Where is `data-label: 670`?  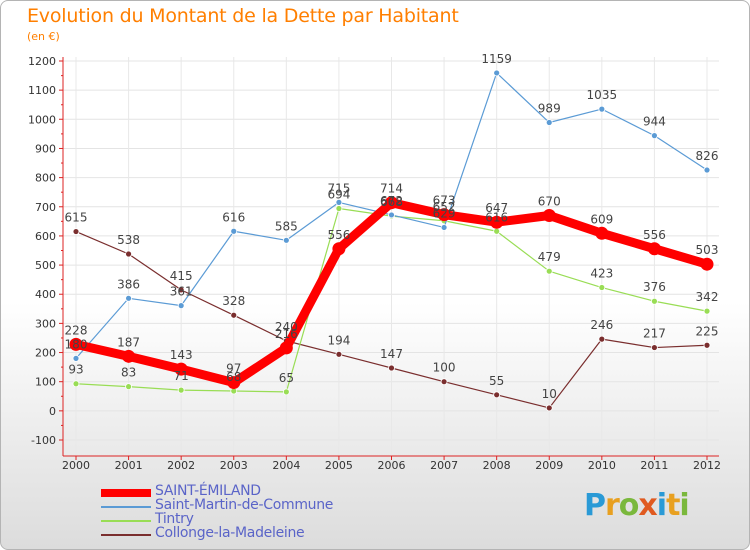 data-label: 670 is located at coordinates (549, 202).